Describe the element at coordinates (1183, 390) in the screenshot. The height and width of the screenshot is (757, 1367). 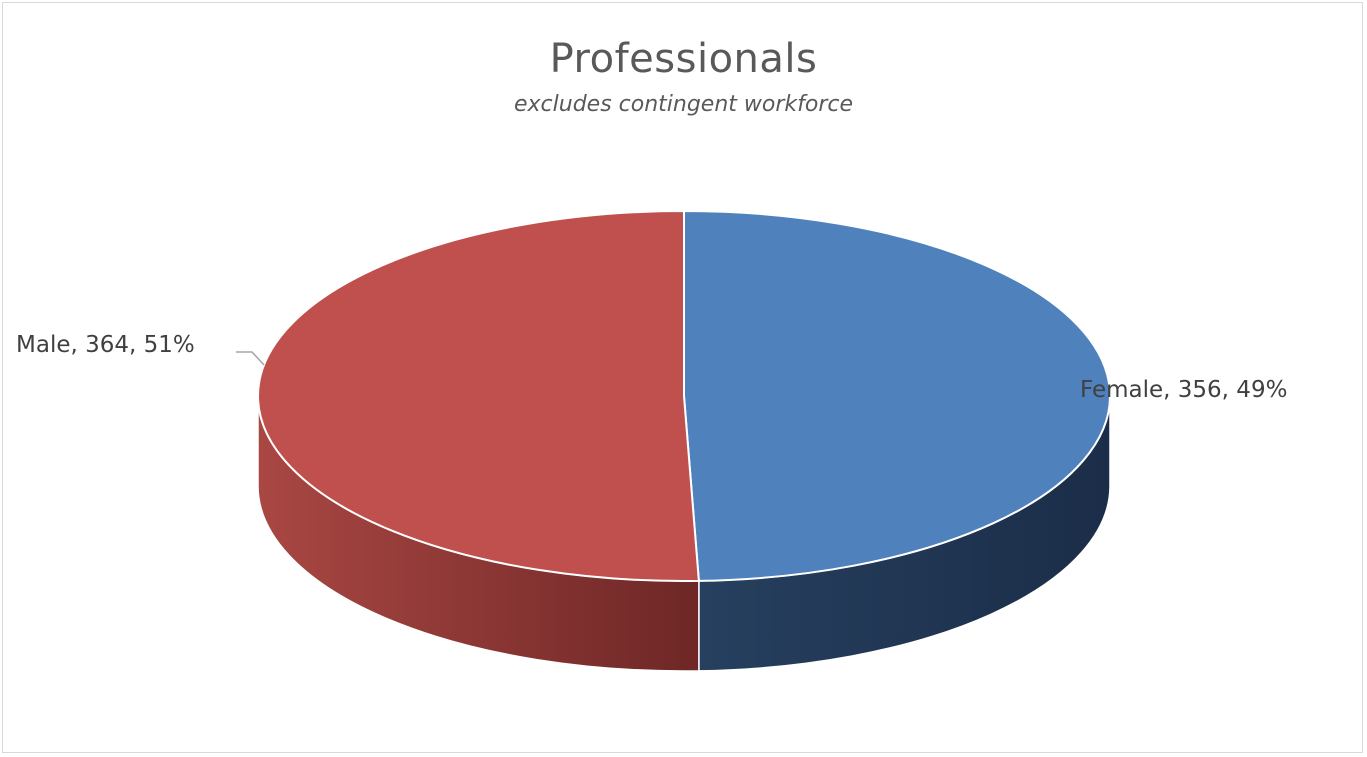
I see `data-label-female: Female, 356, 49%` at that location.